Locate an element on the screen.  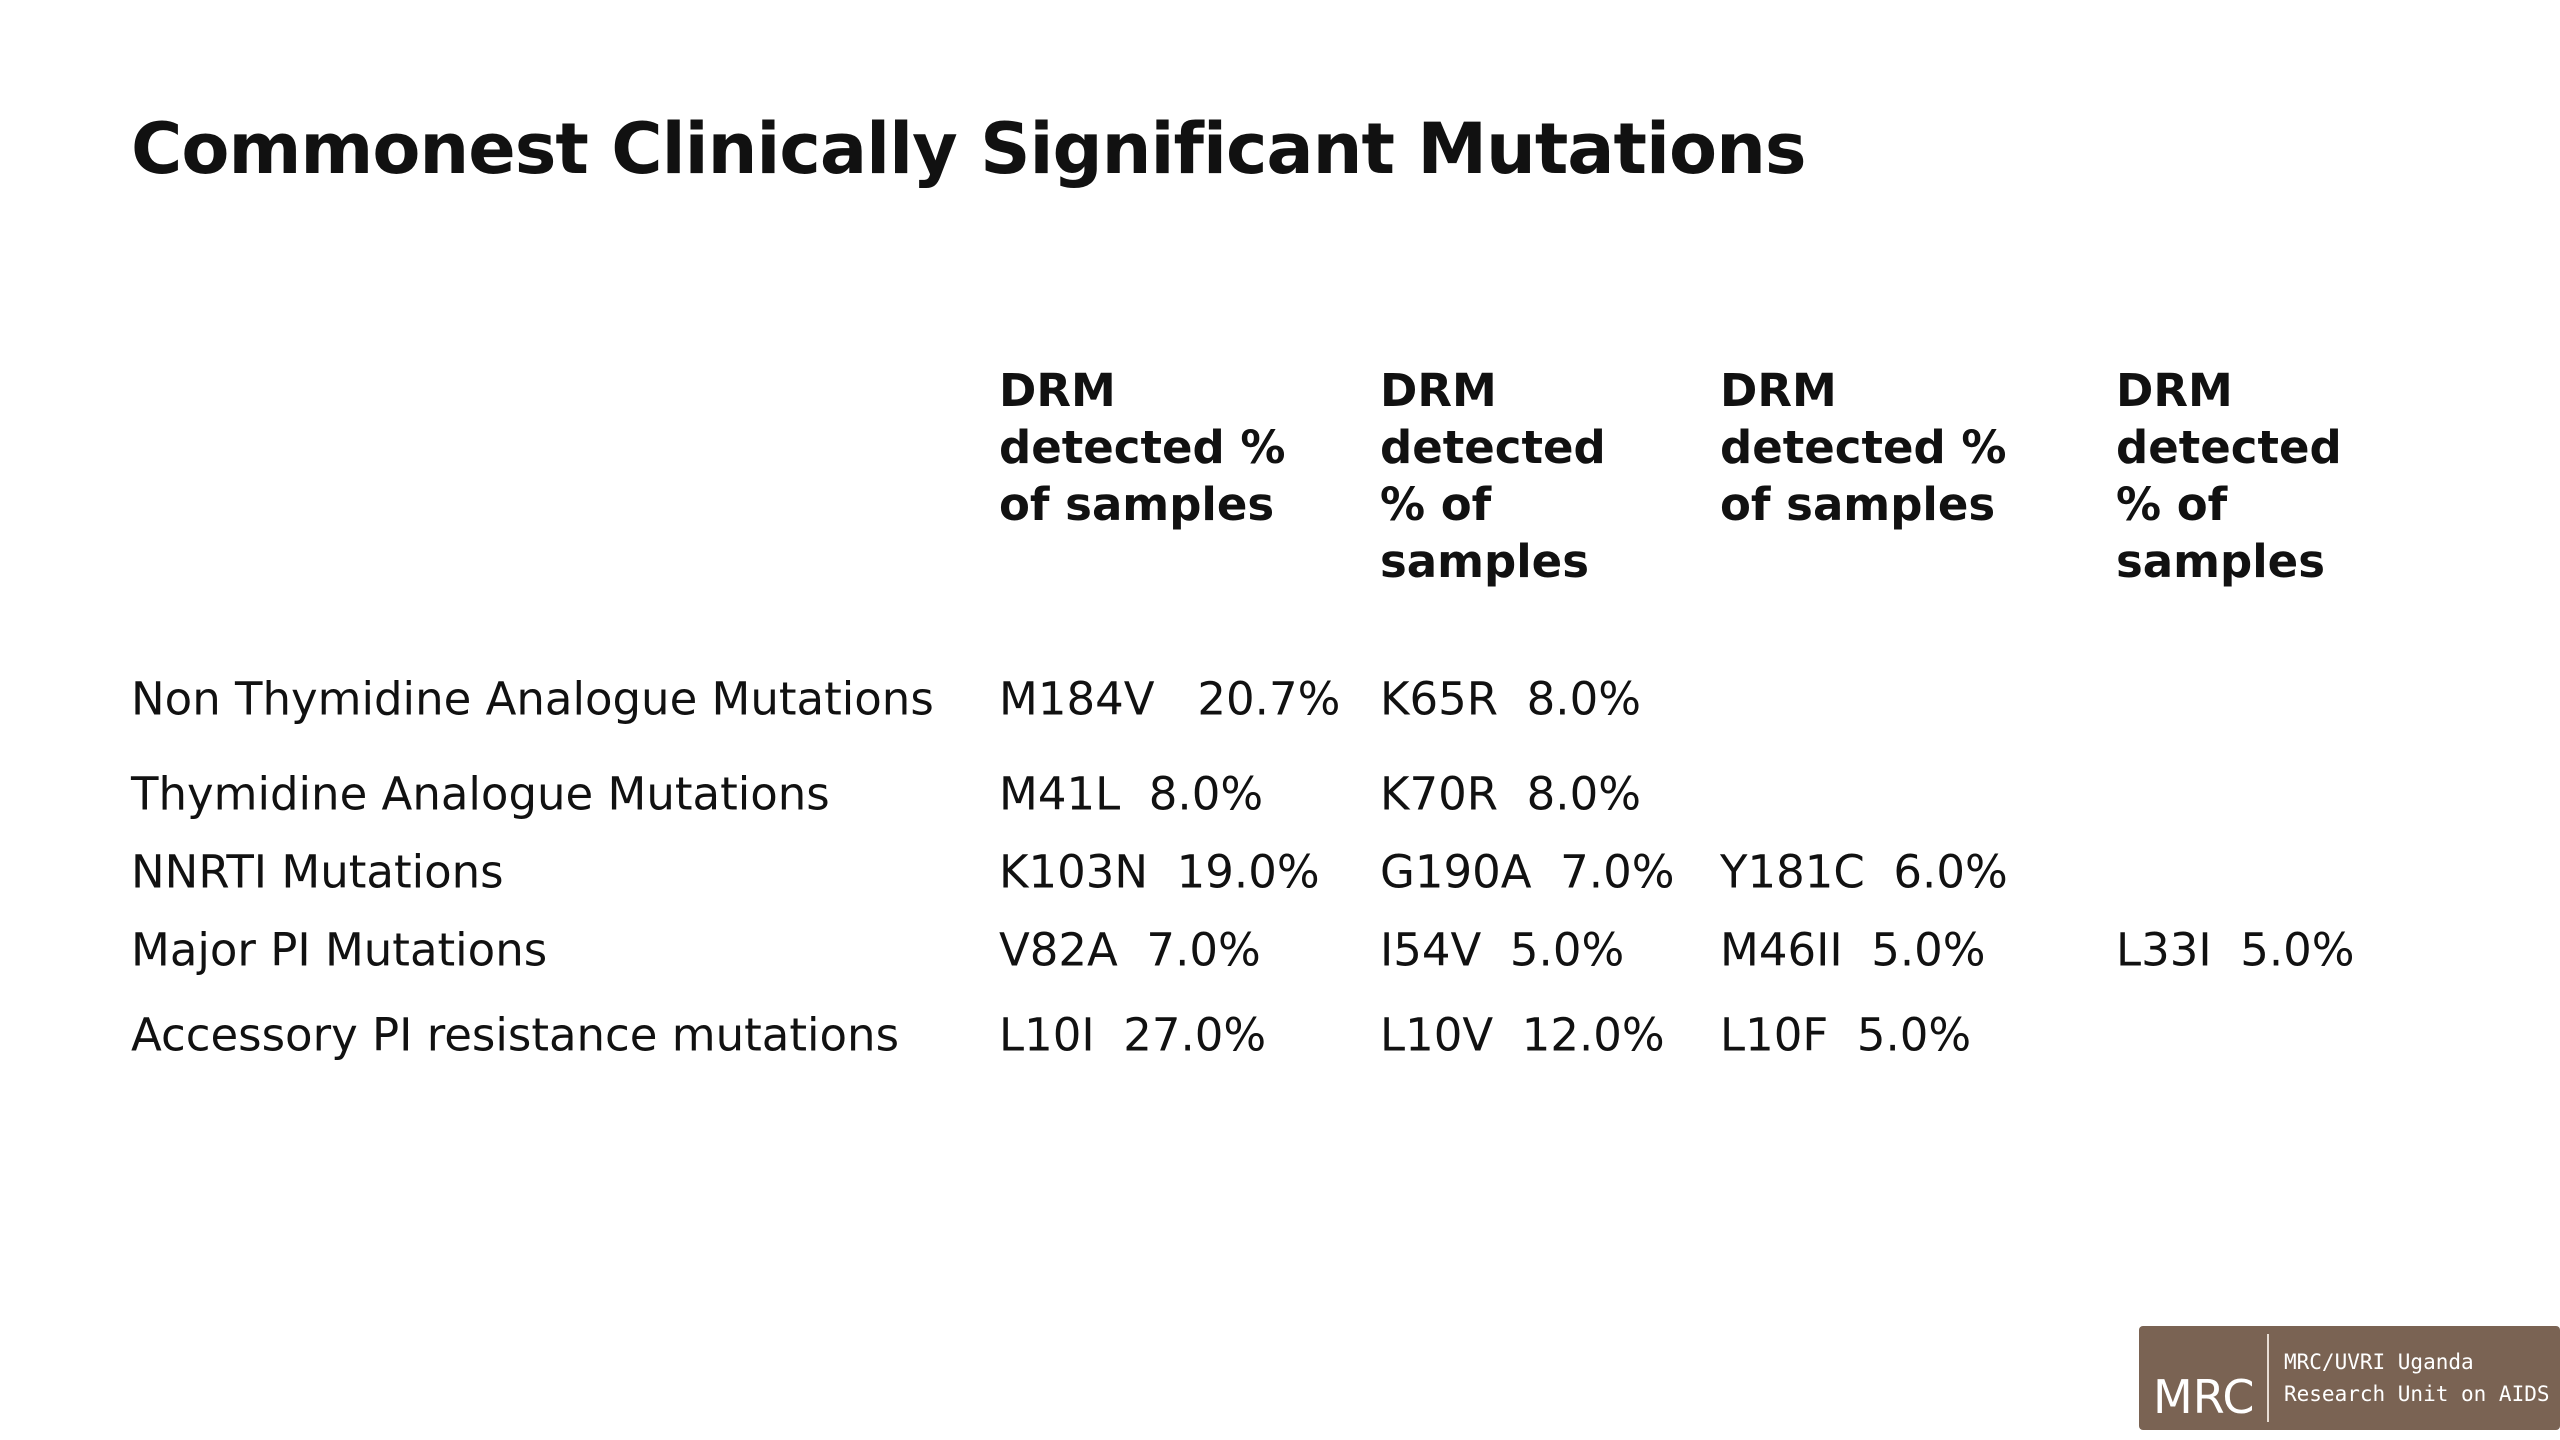
table-cell: V82A 7.0% is located at coordinates (1130, 950).